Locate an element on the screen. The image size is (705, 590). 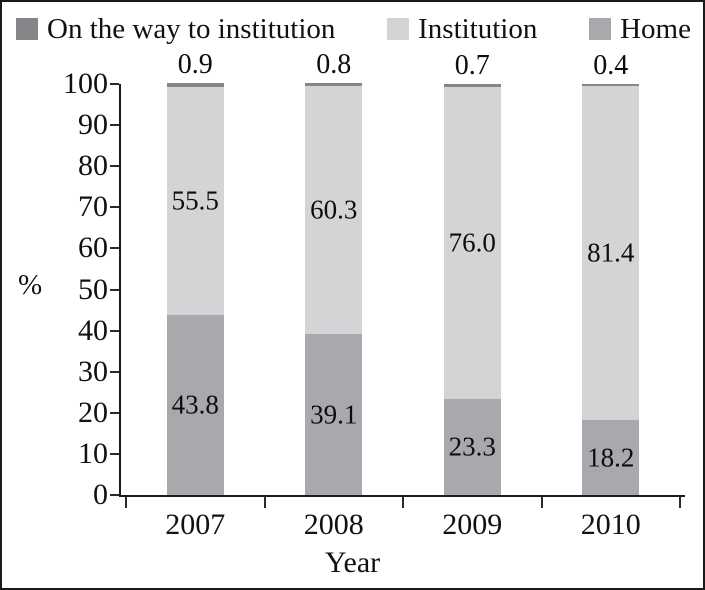
bar-segment-on-the-way-to-institution-2008 is located at coordinates (334, 85).